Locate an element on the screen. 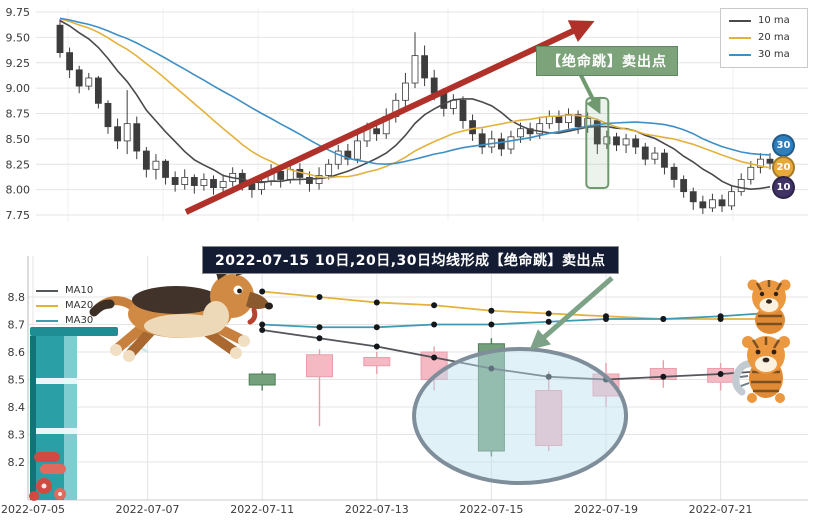  y-tick-label: 8.7 is located at coordinates (17, 325).